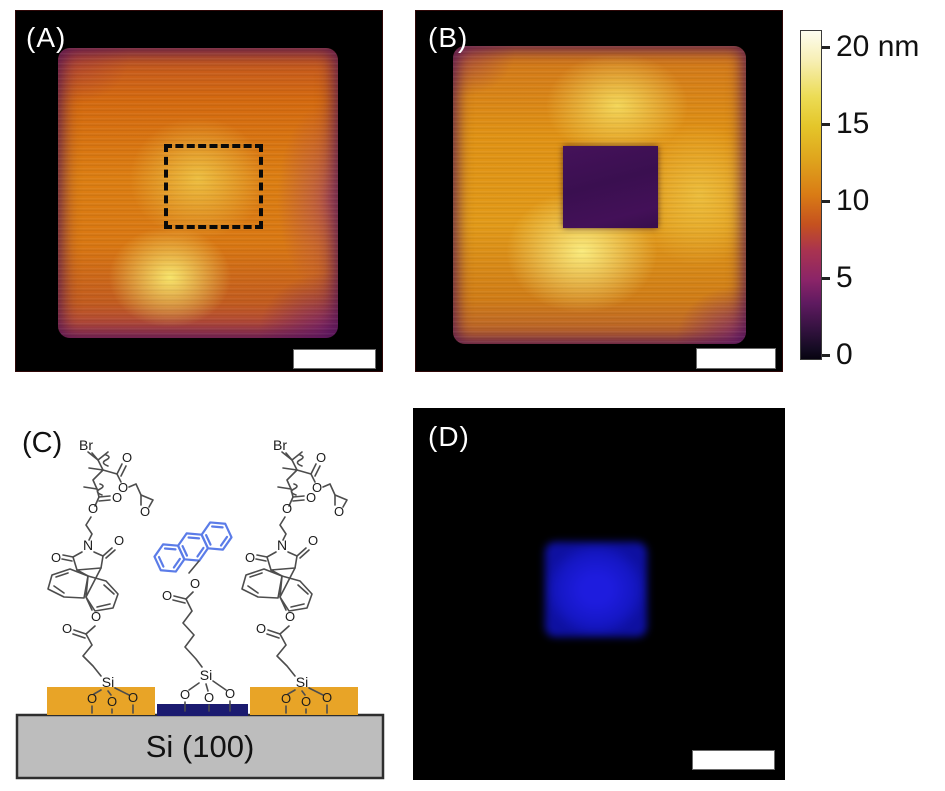  Describe the element at coordinates (101, 701) in the screenshot. I see `monolayer-block-left` at that location.